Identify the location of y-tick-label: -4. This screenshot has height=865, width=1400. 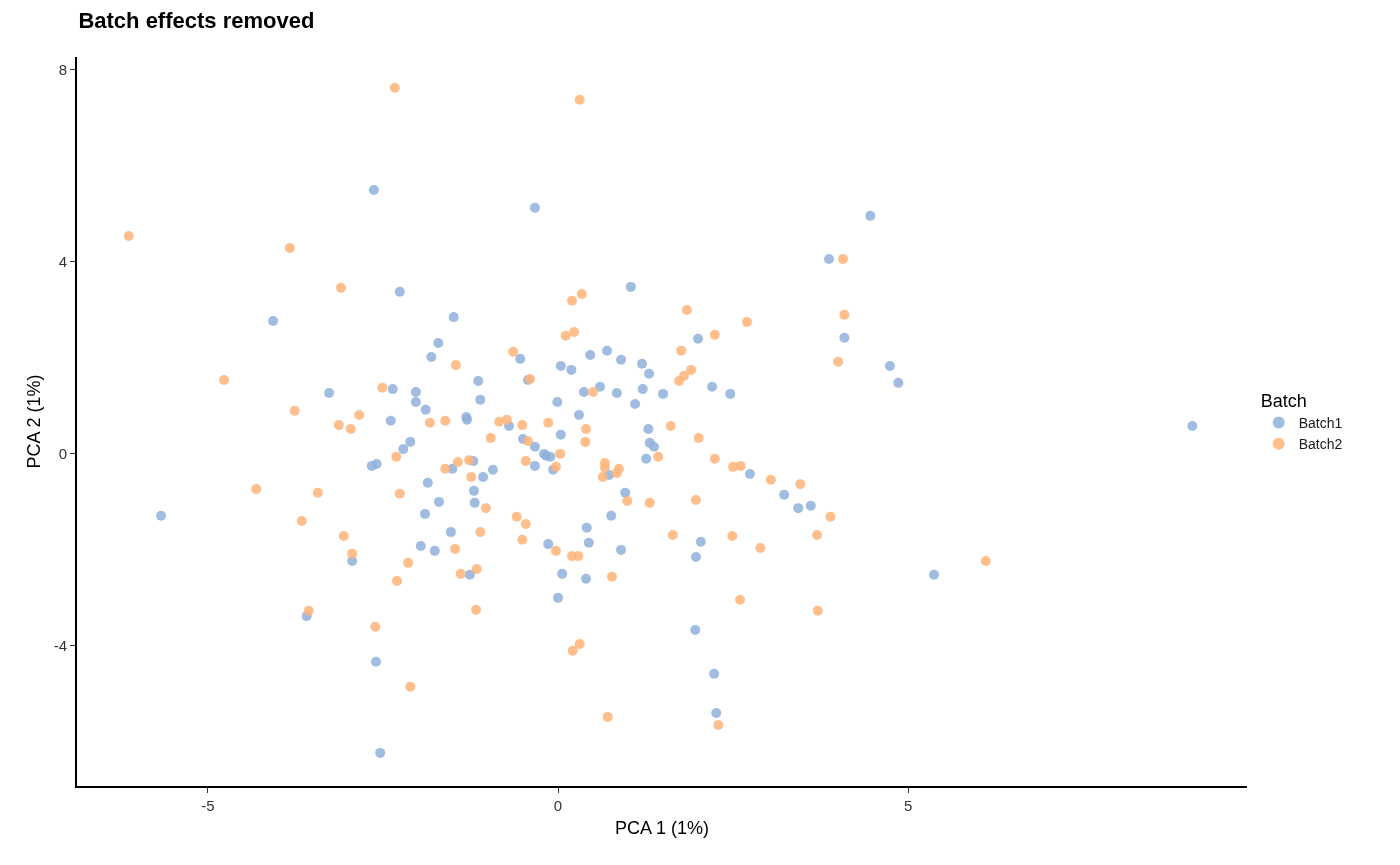
(60, 646).